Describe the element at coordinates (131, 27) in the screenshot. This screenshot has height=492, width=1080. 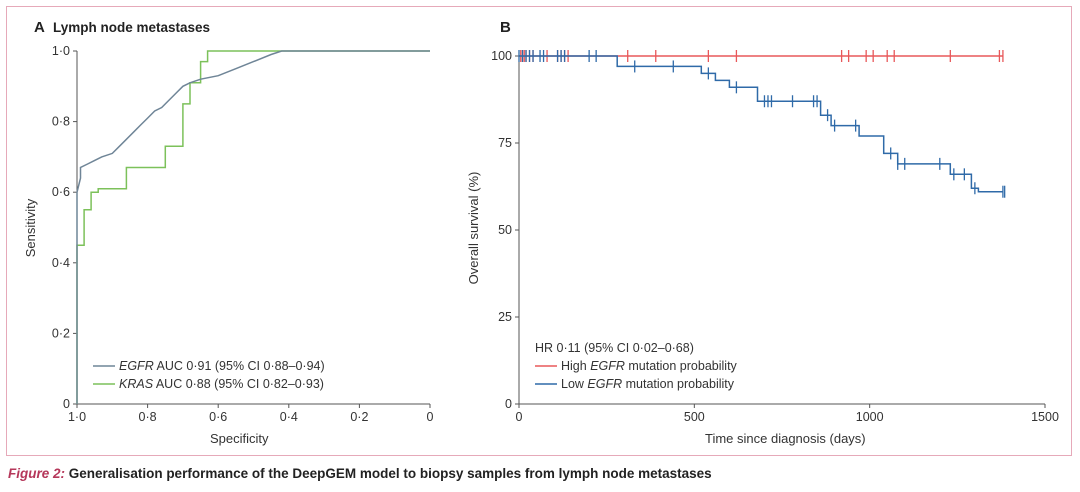
I see `panel-a-title: Lymph node metastases` at that location.